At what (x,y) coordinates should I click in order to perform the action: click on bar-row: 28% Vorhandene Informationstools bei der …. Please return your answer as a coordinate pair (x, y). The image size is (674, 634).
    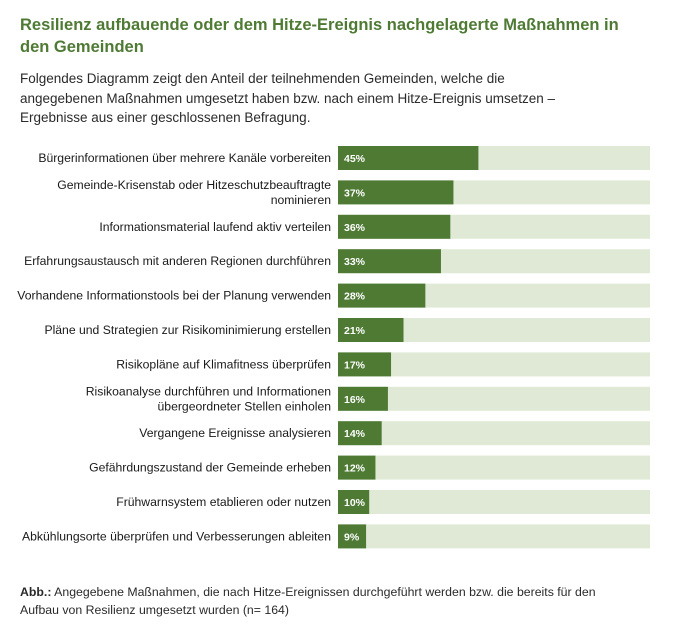
    Looking at the image, I should click on (333, 295).